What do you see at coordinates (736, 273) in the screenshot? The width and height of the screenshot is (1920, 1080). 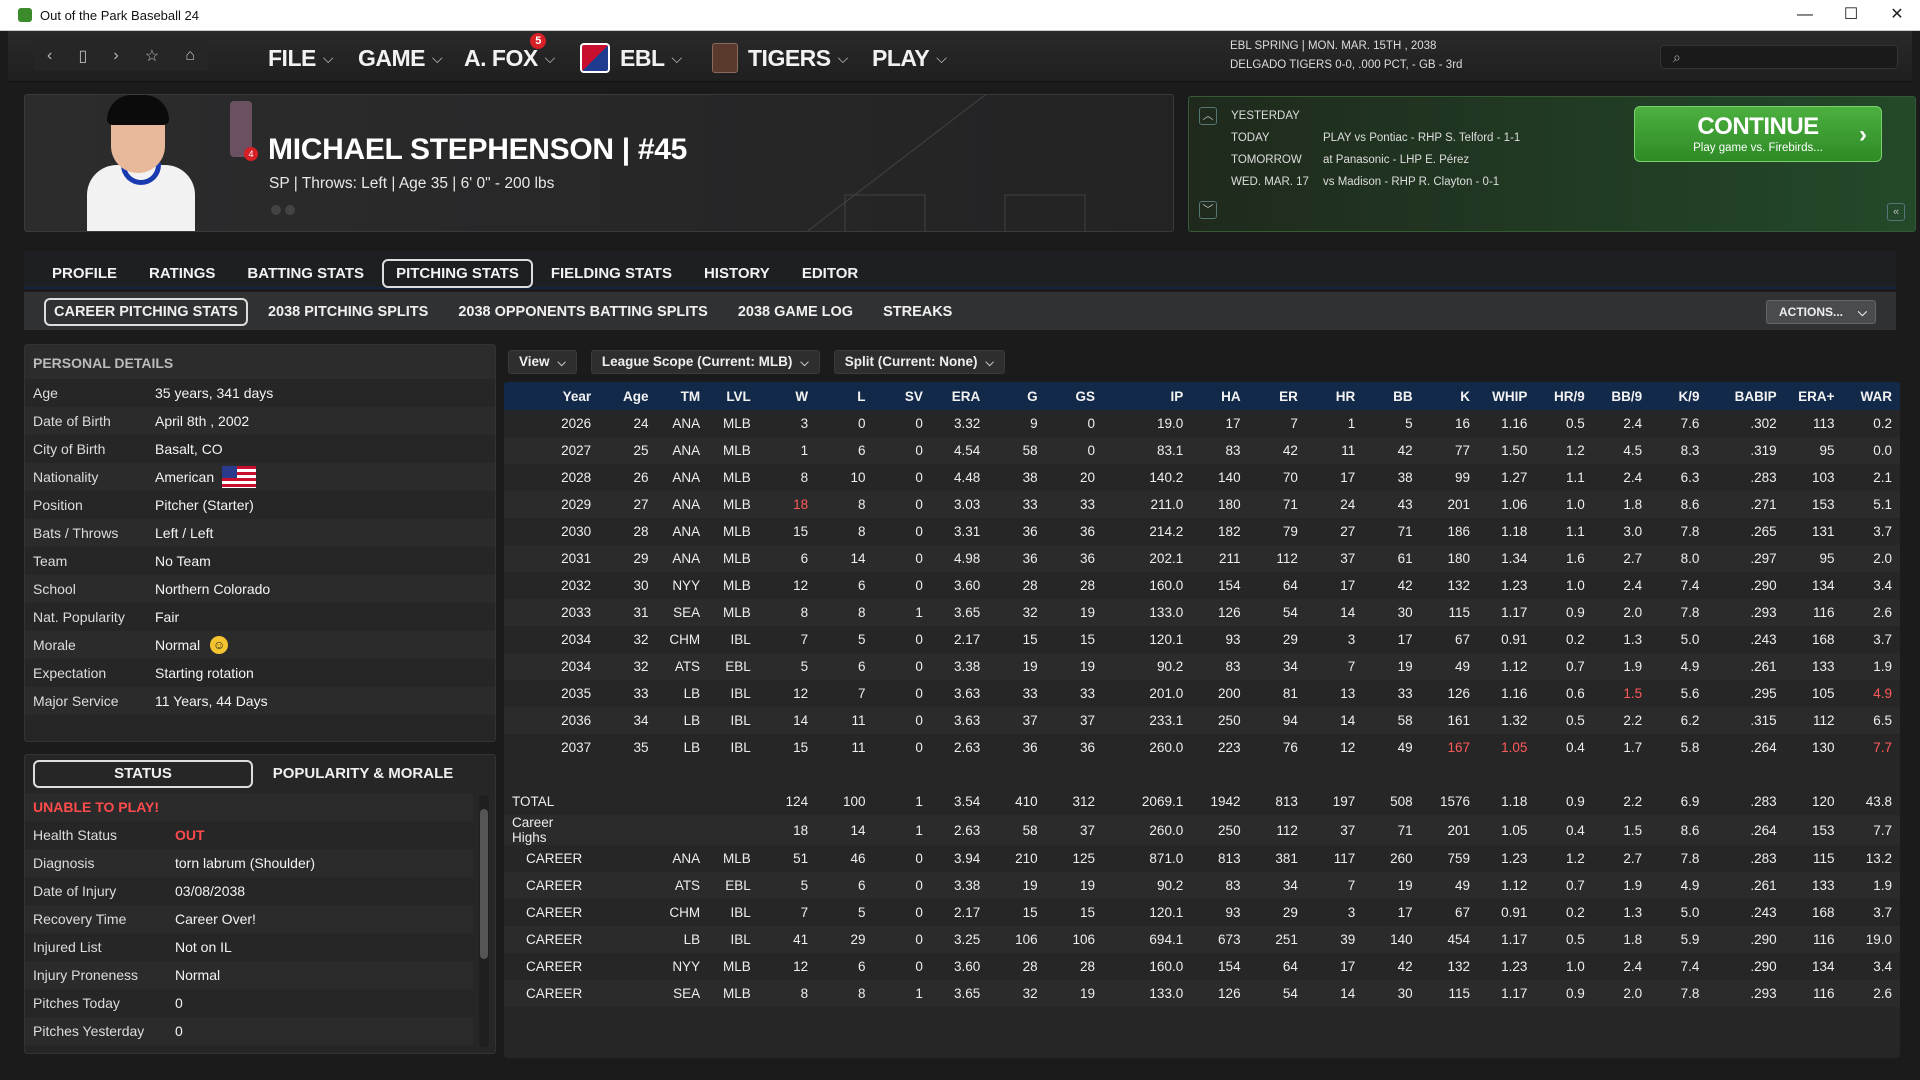 I see `tab-history: HISTORY` at bounding box center [736, 273].